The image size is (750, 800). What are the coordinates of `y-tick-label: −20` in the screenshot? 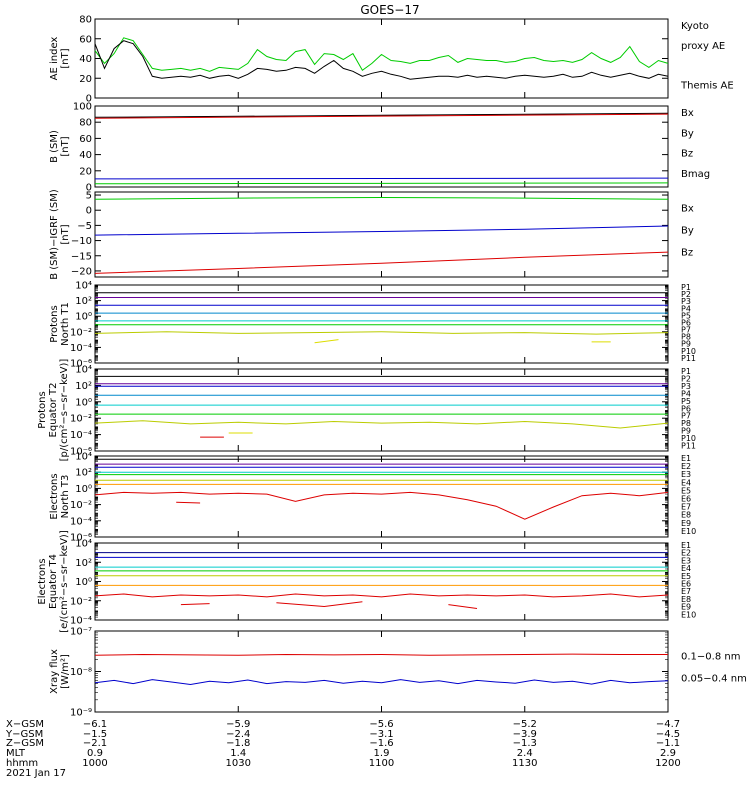 It's located at (81, 271).